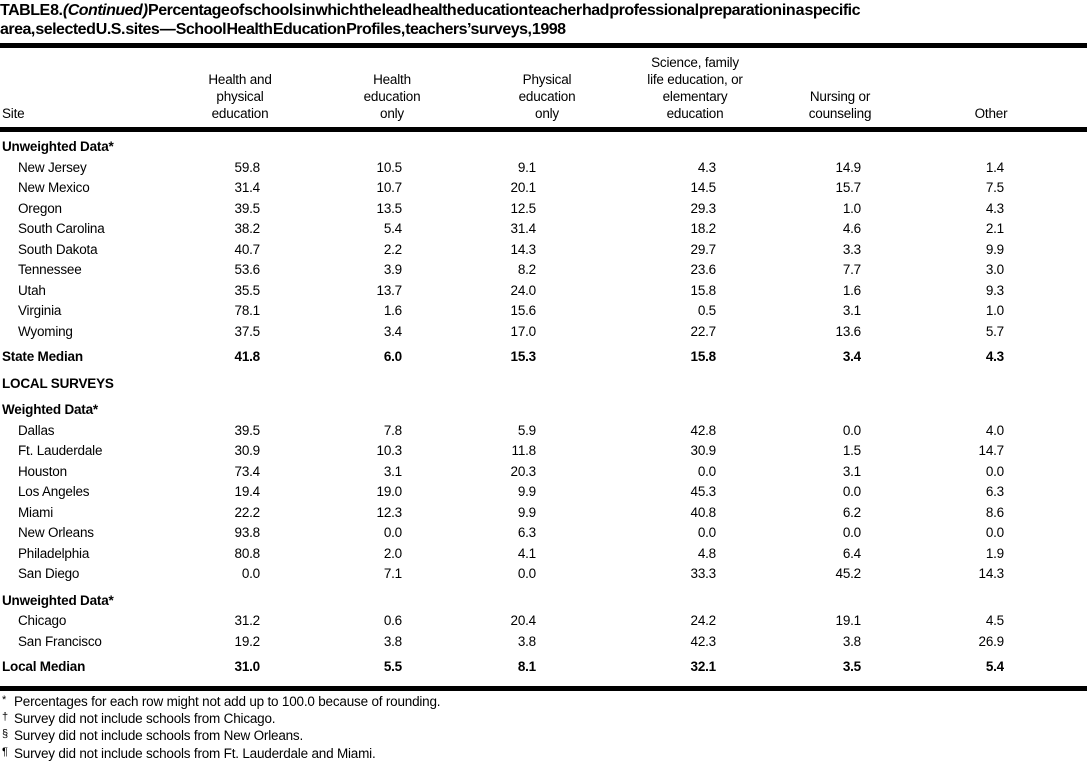  What do you see at coordinates (54, 553) in the screenshot?
I see `site-cell: Philadelphia` at bounding box center [54, 553].